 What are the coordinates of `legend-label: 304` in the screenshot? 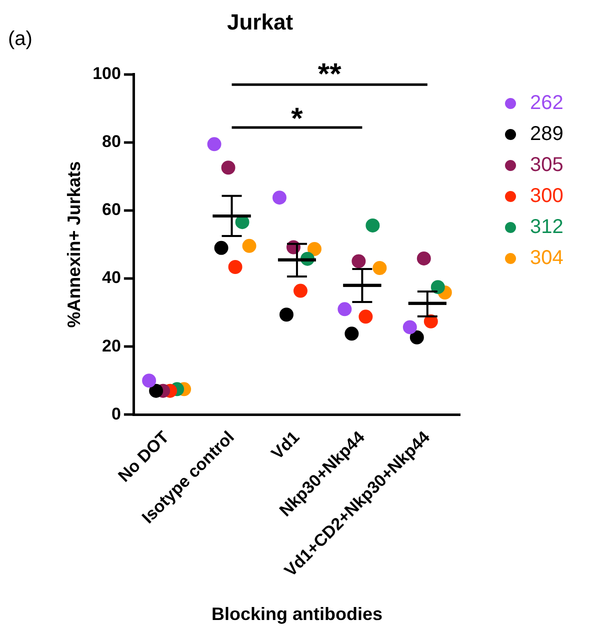 It's located at (547, 258).